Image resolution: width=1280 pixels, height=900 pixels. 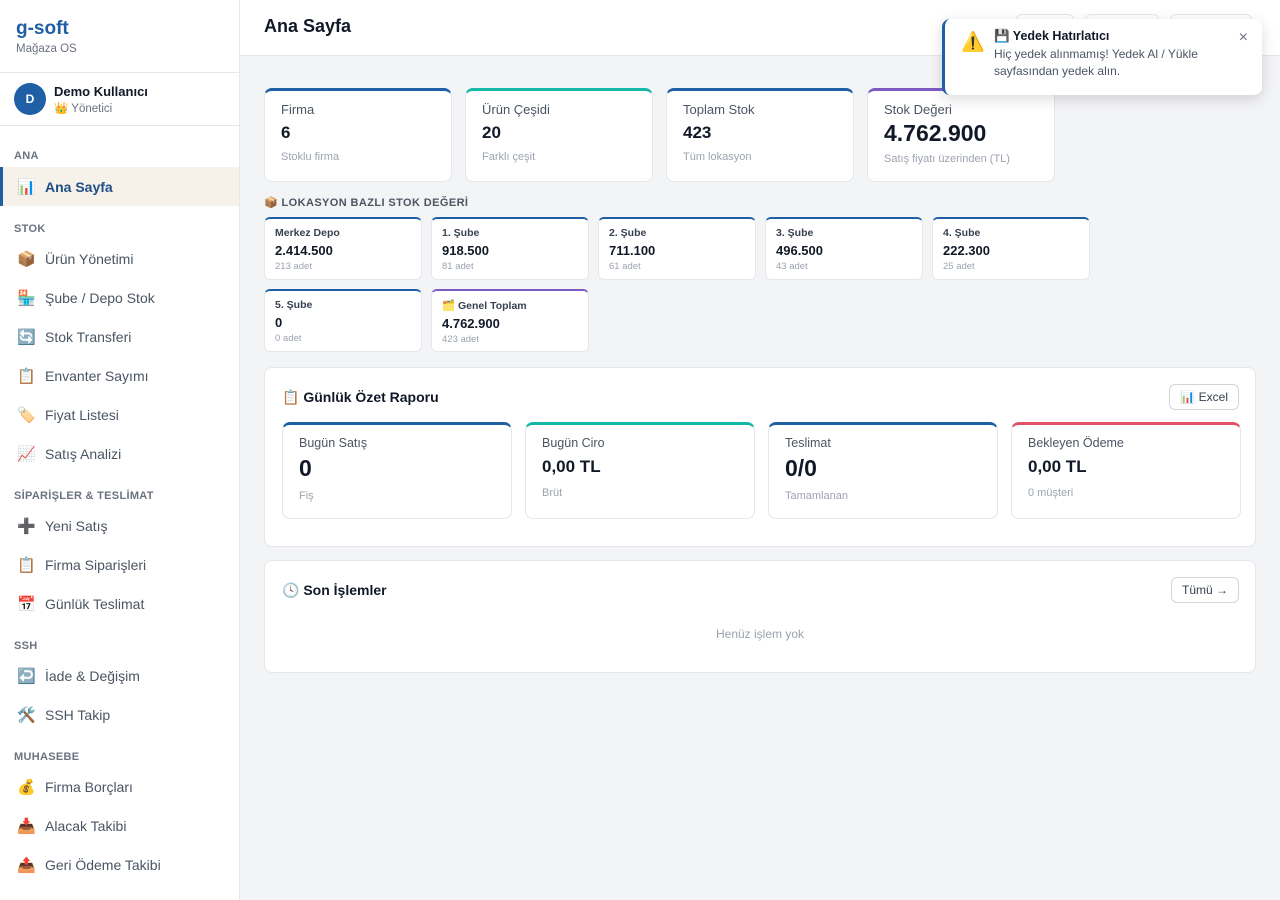 I want to click on brand-subtitle: Mağaza OS, so click(x=46, y=49).